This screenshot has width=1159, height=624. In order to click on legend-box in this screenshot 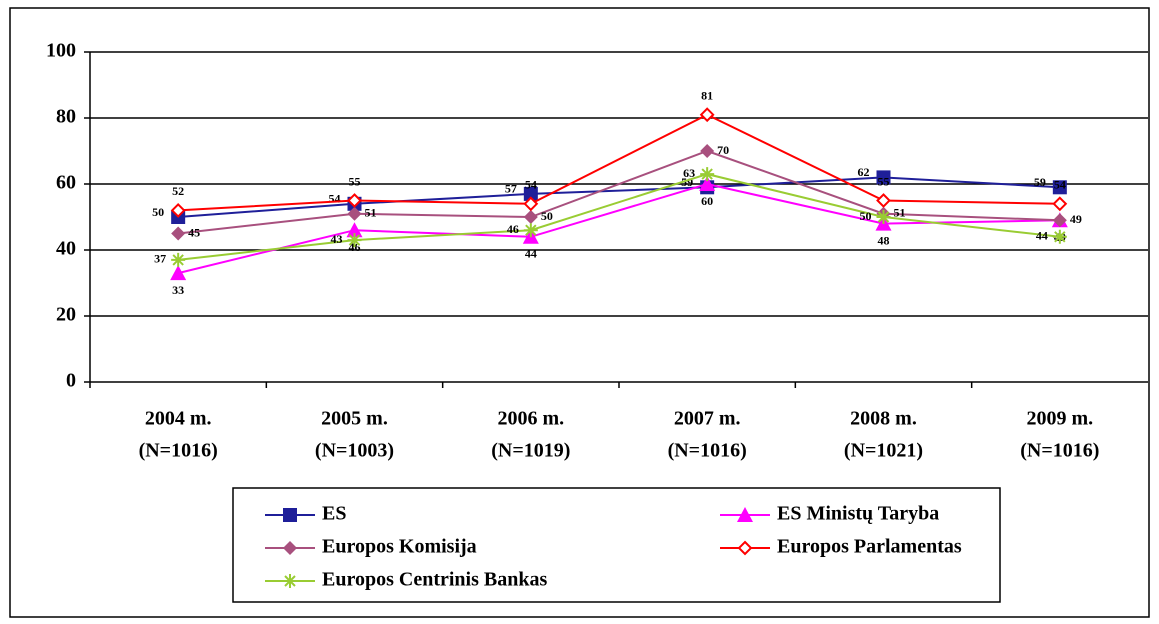, I will do `click(616, 545)`.